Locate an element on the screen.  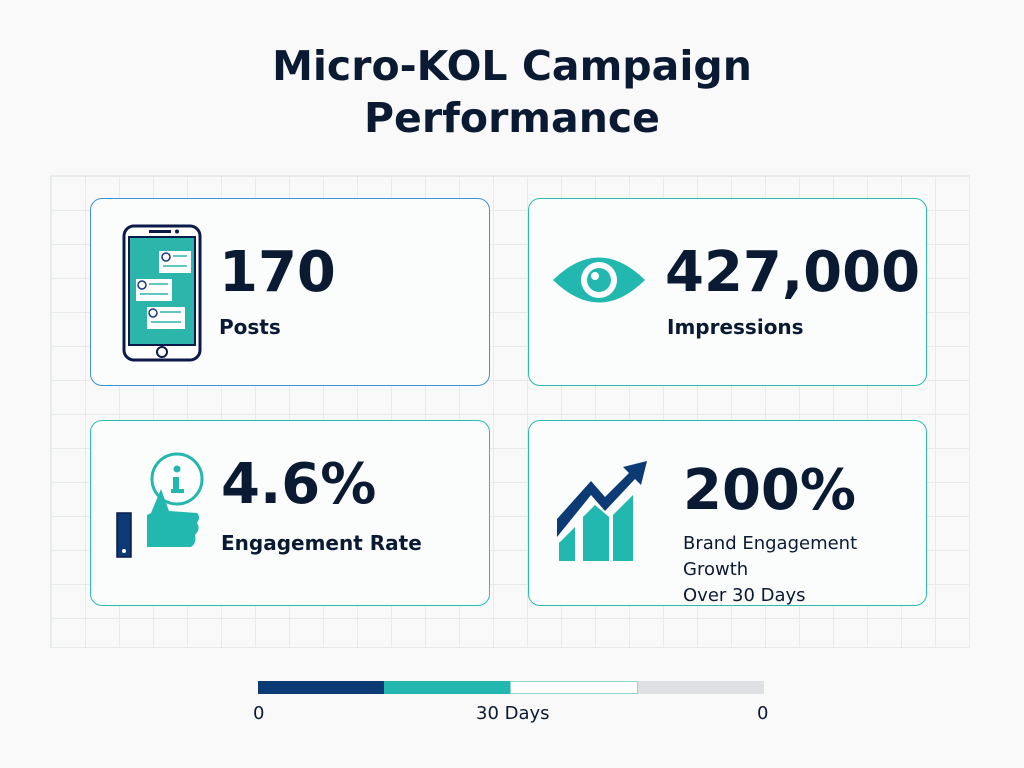
impressions-card: 427,000 Impressions is located at coordinates (727, 292).